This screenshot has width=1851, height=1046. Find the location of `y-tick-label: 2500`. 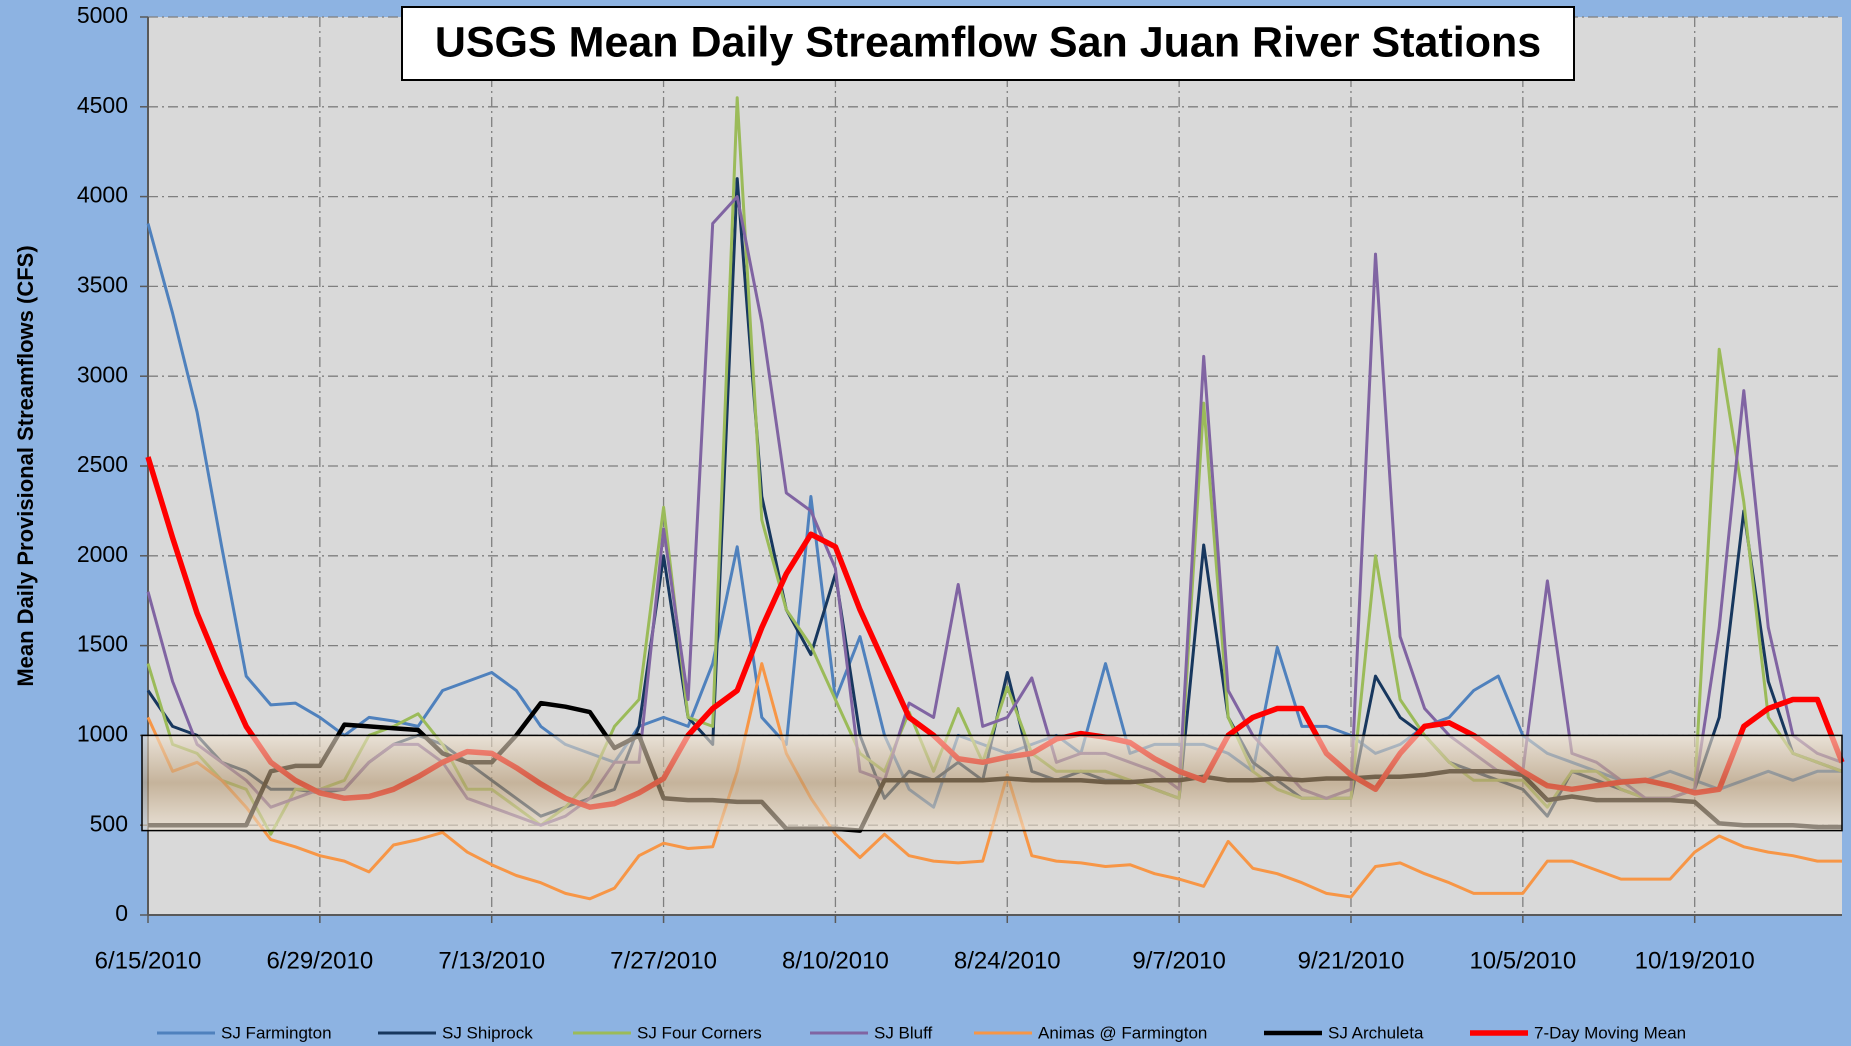

y-tick-label: 2500 is located at coordinates (102, 464).